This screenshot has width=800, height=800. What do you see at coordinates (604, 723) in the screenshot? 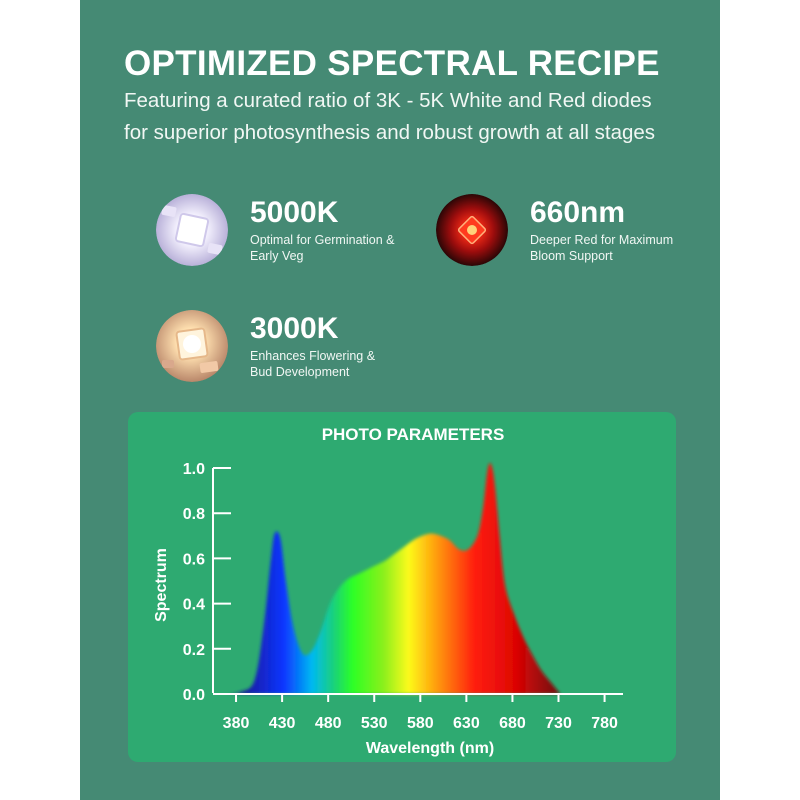
I see `x-tick-label: 780` at bounding box center [604, 723].